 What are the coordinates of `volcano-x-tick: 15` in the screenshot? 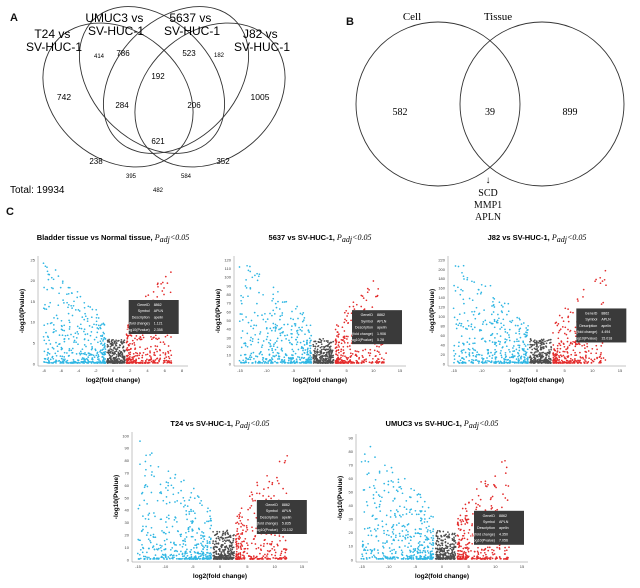 It's located at (522, 566).